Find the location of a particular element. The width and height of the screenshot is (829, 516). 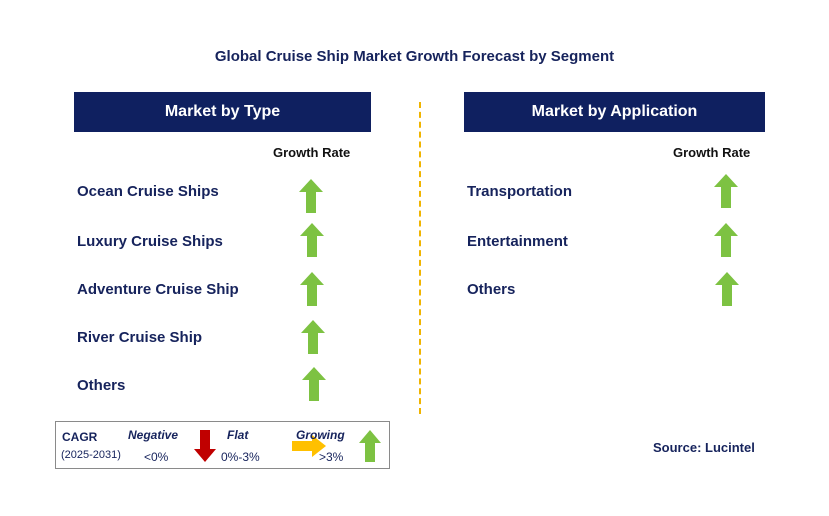

legend-cagr-label: CAGR is located at coordinates (80, 437).